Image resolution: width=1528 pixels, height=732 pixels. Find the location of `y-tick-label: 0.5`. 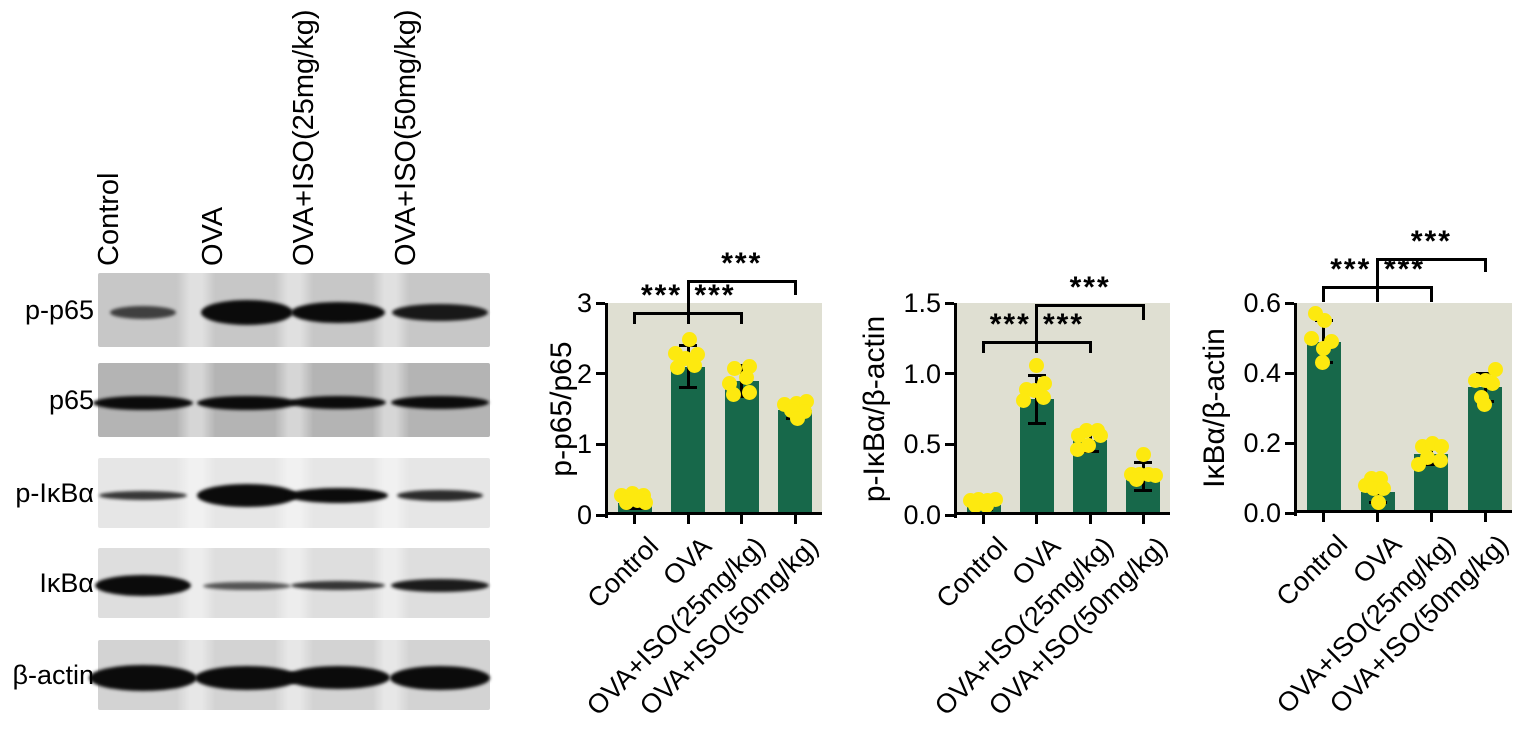

y-tick-label: 0.5 is located at coordinates (922, 444).